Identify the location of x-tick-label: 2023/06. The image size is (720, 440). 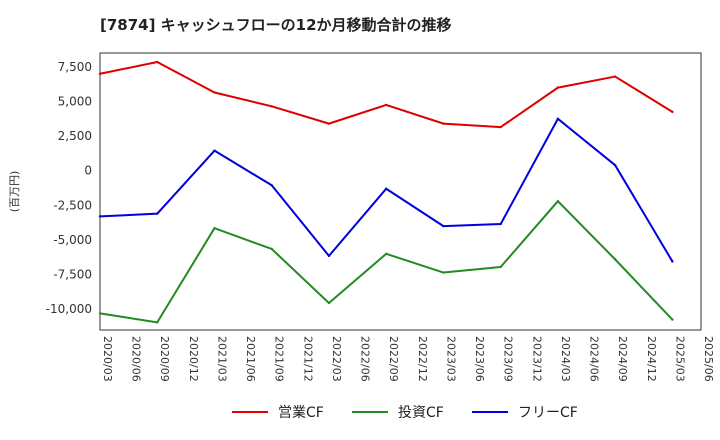
(479, 359).